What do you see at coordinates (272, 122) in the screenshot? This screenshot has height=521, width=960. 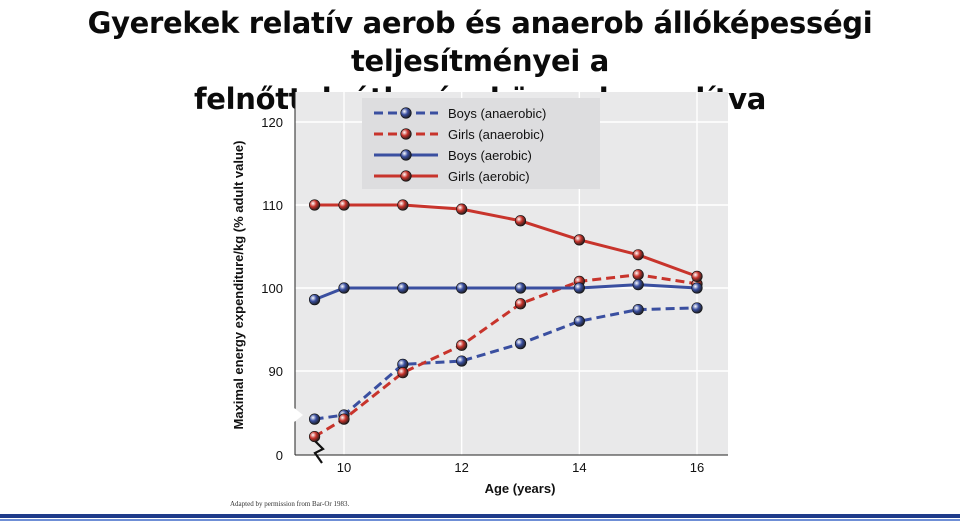 I see `y-tick-label: 120` at bounding box center [272, 122].